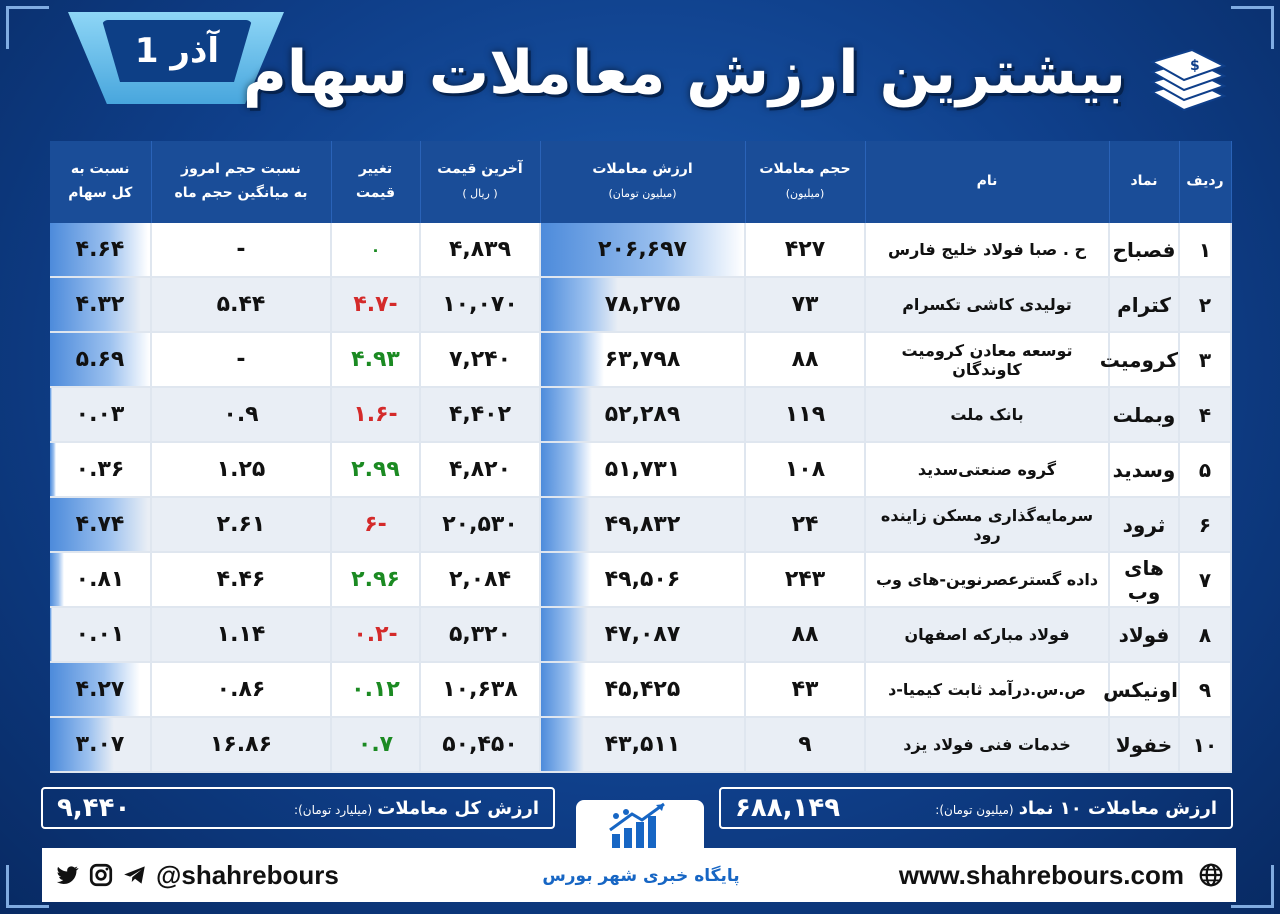 Image resolution: width=1280 pixels, height=914 pixels. I want to click on cell-volume: ۷۳, so click(805, 305).